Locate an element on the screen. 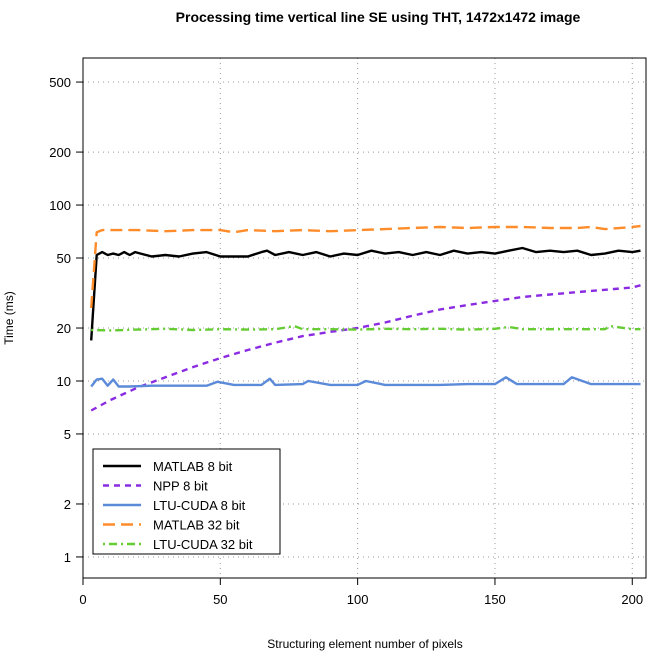 This screenshot has height=667, width=657. y-tick-label: 1 is located at coordinates (67, 557).